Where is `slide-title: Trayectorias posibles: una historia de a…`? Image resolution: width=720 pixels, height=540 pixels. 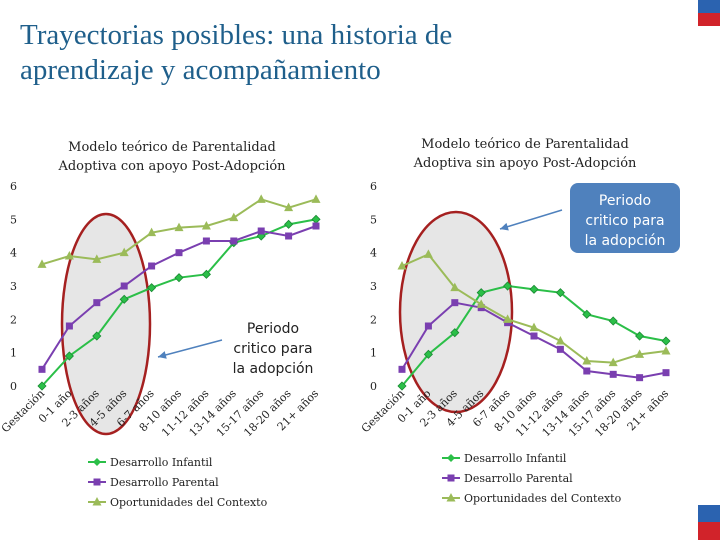
slide-title: Trayectorias posibles: una historia de a… is located at coordinates (340, 53).